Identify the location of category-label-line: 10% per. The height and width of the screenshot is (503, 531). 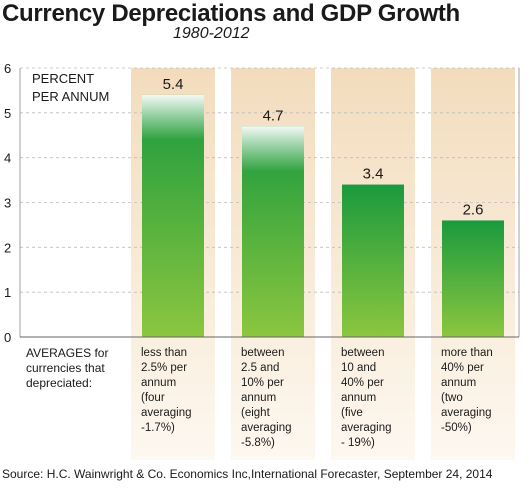
(262, 383).